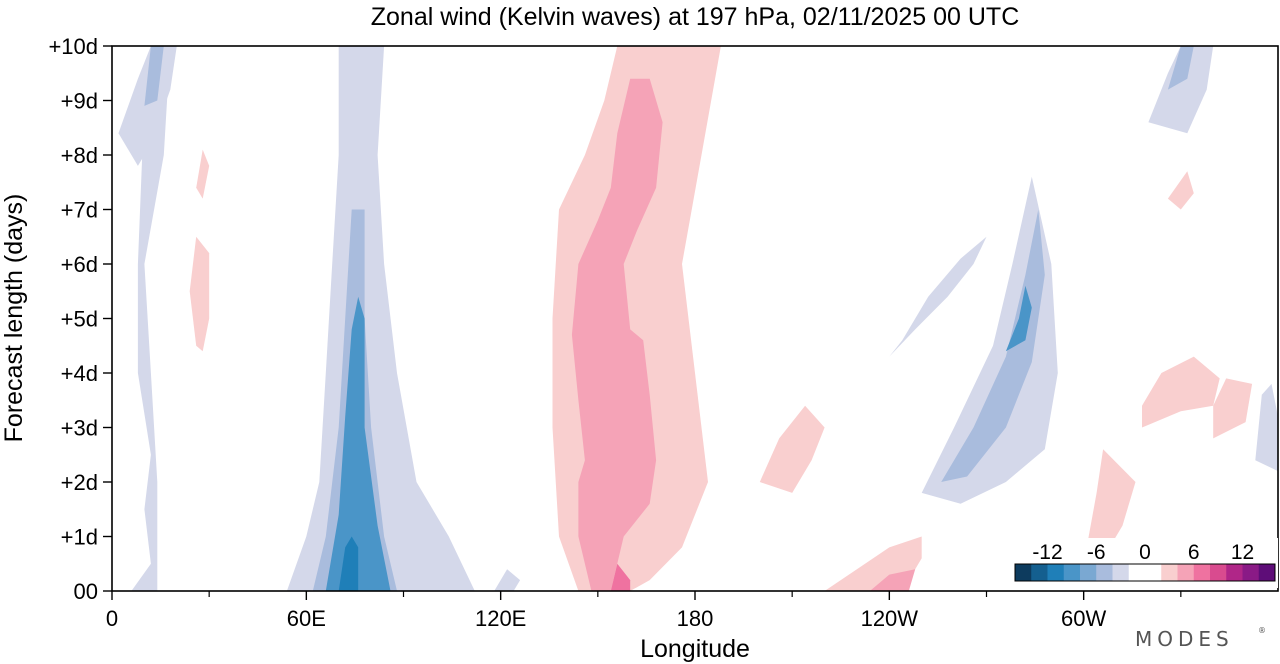 The width and height of the screenshot is (1280, 664). What do you see at coordinates (890, 618) in the screenshot?
I see `x-tick-label: 120W` at bounding box center [890, 618].